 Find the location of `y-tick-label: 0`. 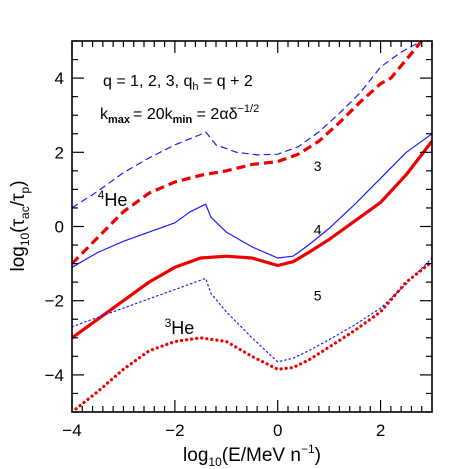

y-tick-label: 0 is located at coordinates (59, 227).